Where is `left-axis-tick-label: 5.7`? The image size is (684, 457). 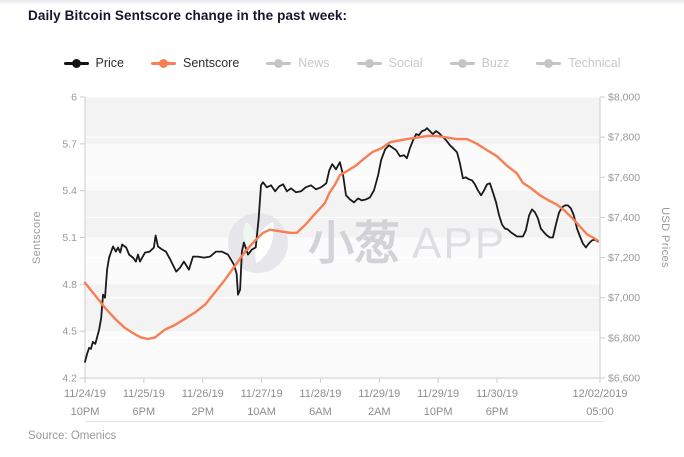
left-axis-tick-label: 5.7 is located at coordinates (69, 144).